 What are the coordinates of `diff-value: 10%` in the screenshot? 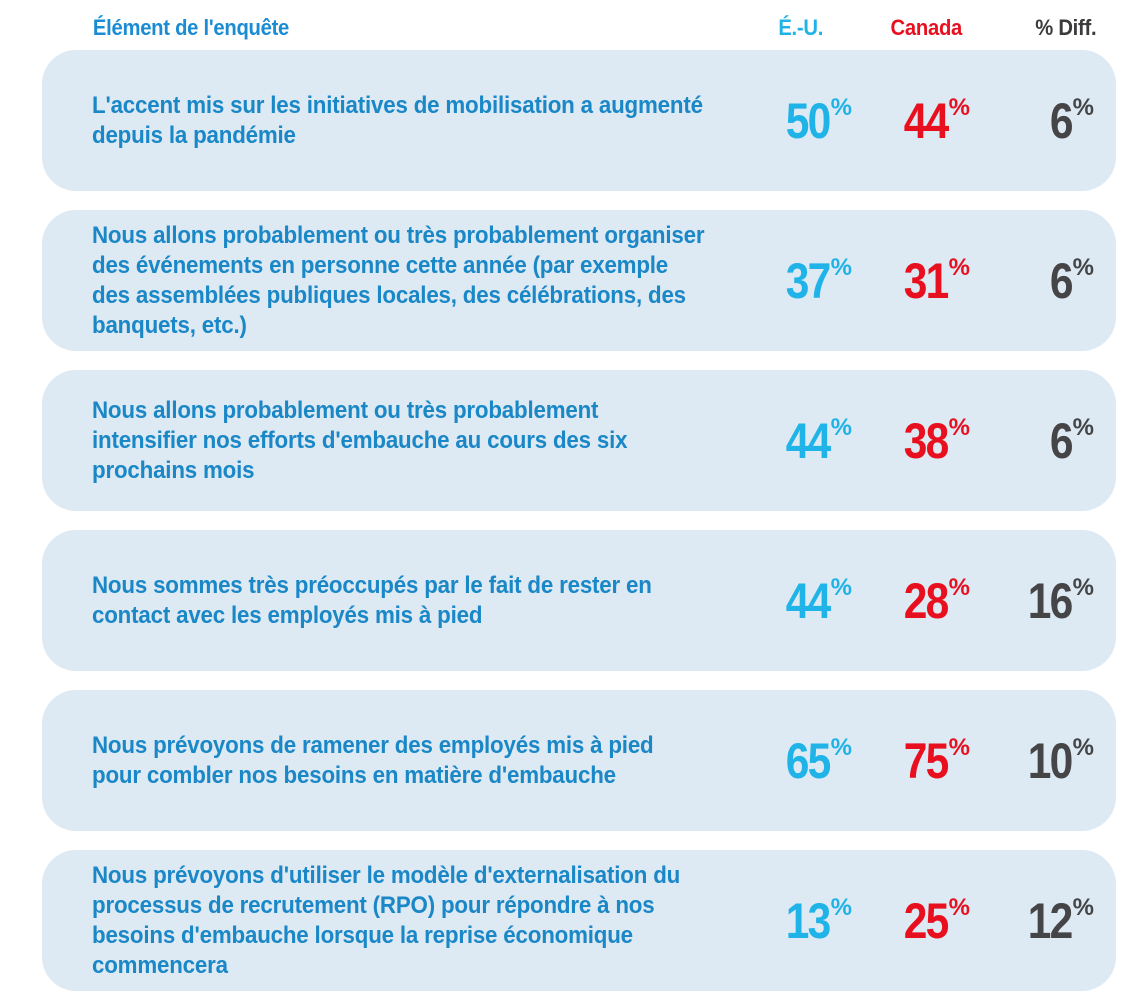 It's located at (1057, 760).